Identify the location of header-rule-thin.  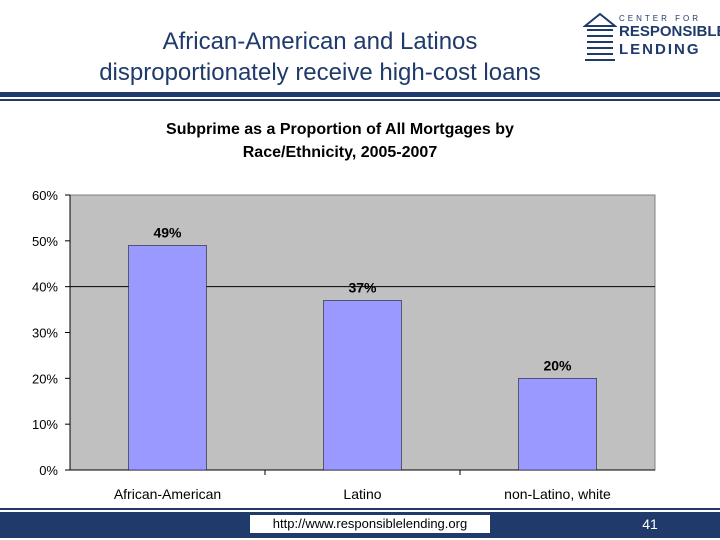
(360, 100).